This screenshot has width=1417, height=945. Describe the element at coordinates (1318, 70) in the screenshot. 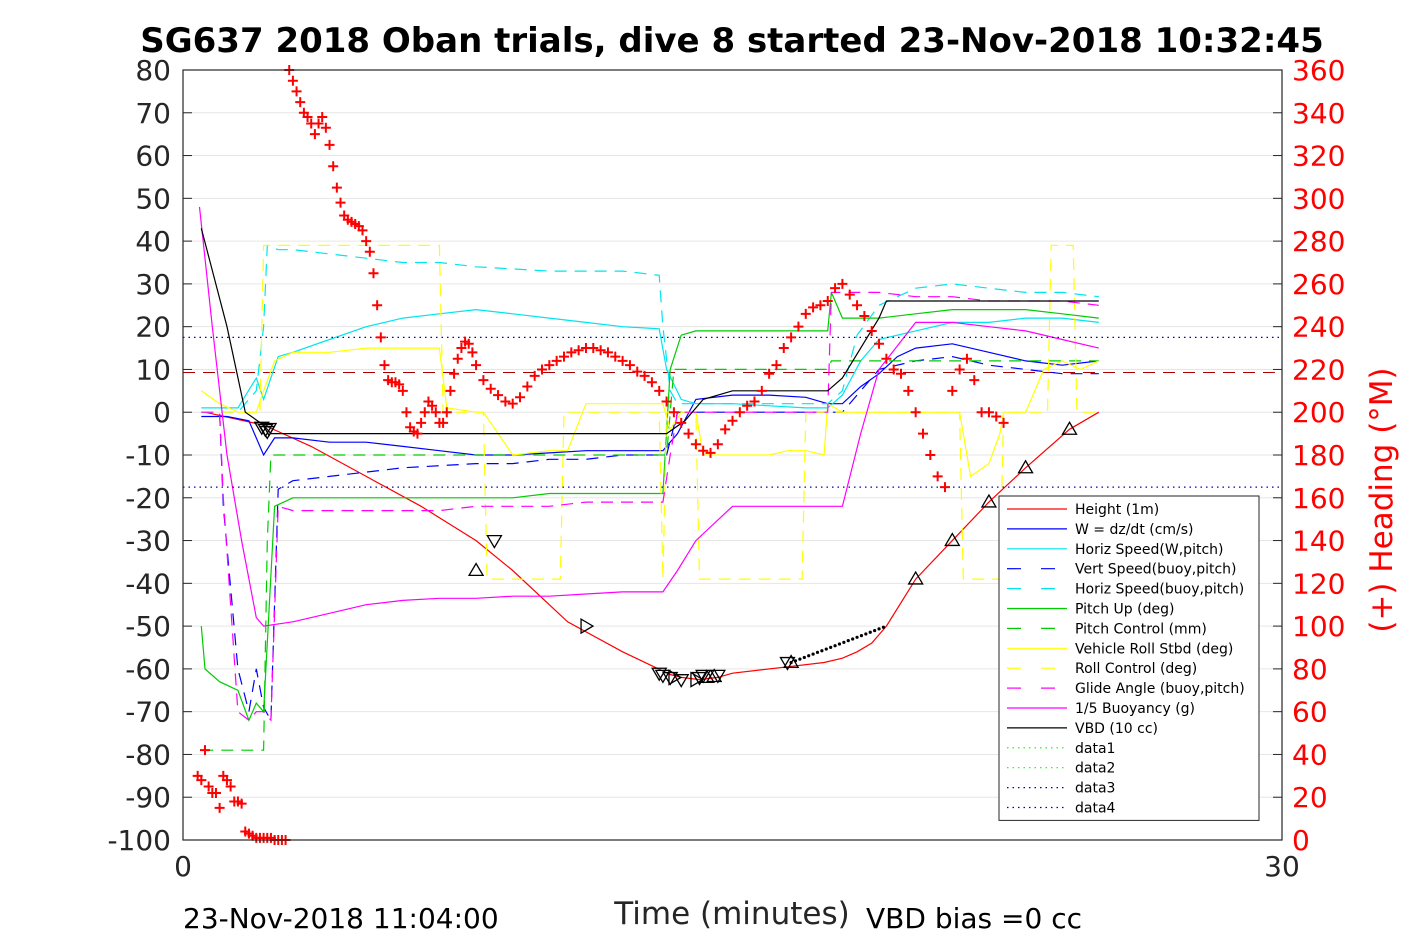

I see `right-tick-label: 360` at that location.